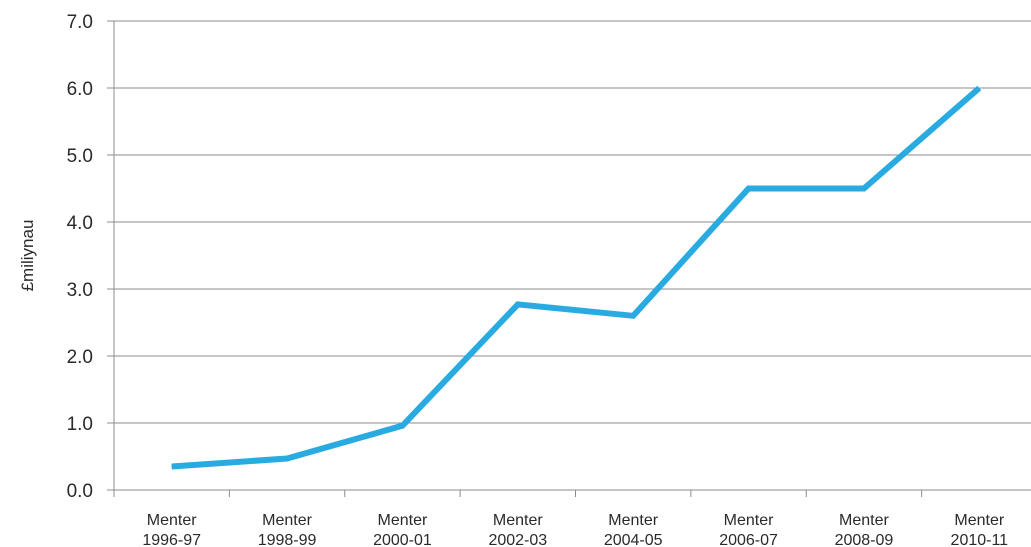  Describe the element at coordinates (27, 256) in the screenshot. I see `y-axis-title: £miliynau` at that location.